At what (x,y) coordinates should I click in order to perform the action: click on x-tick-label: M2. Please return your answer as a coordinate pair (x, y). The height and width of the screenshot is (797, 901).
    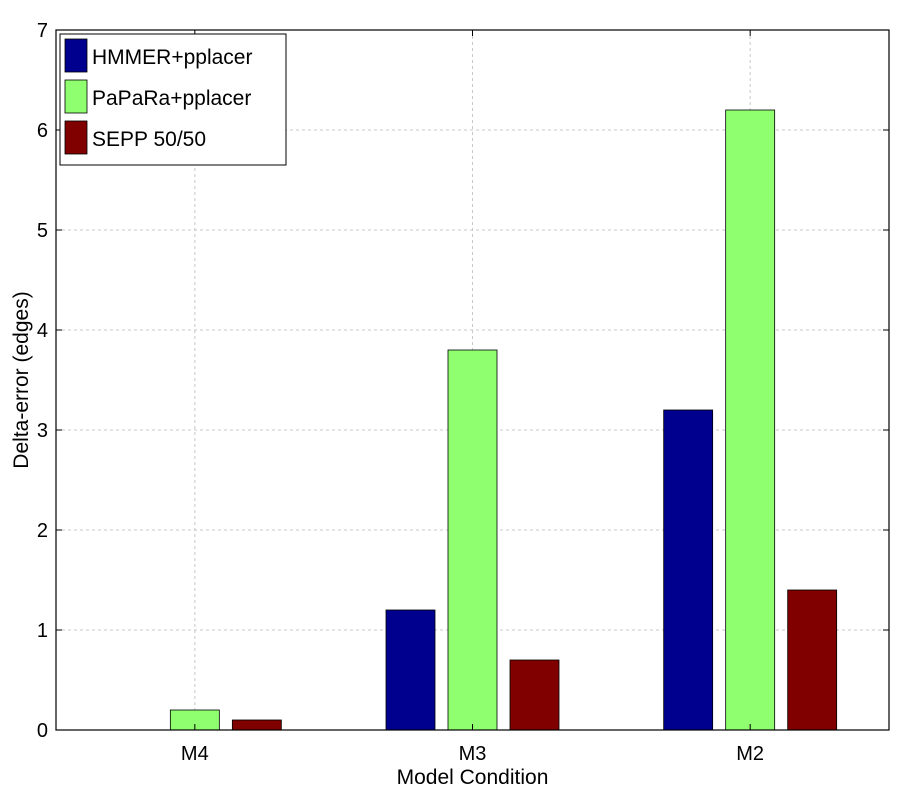
    Looking at the image, I should click on (750, 754).